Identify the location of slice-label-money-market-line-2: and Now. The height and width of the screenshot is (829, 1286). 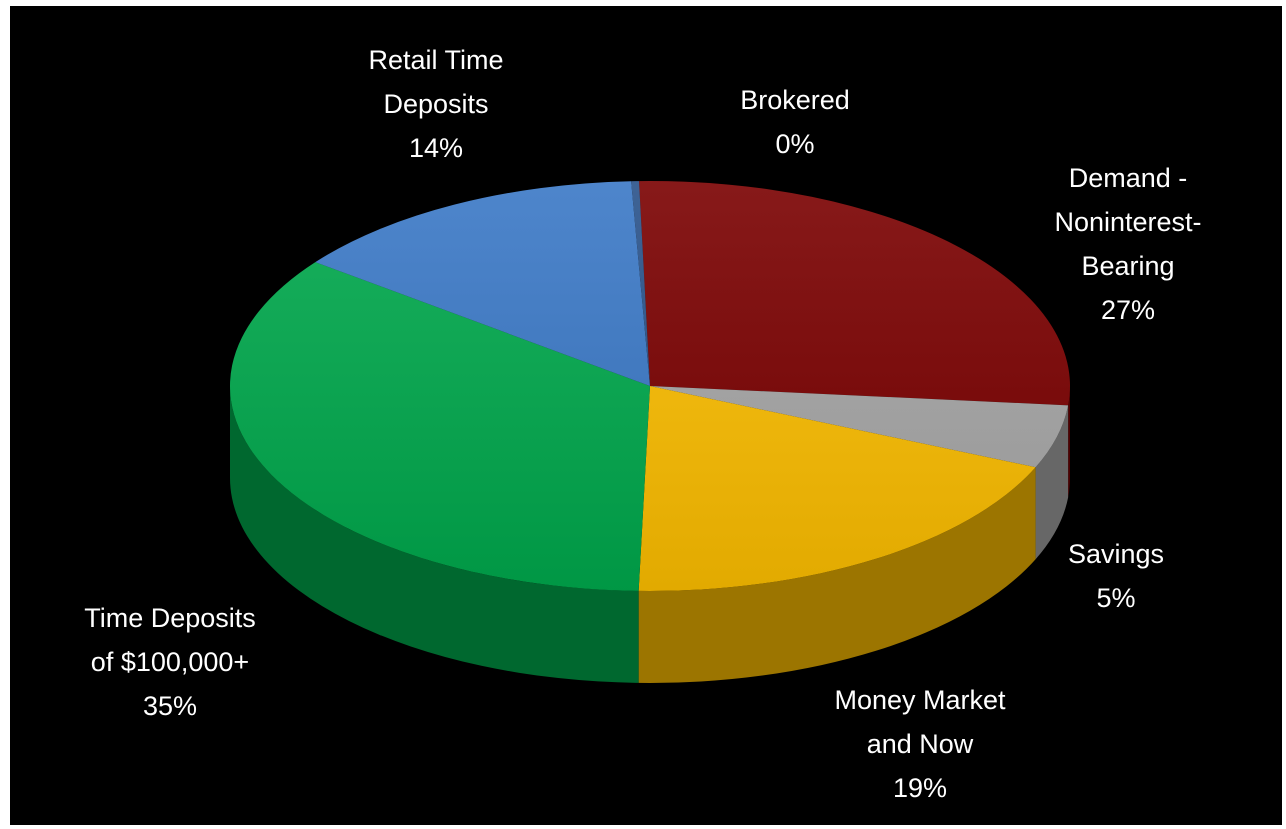
(920, 744).